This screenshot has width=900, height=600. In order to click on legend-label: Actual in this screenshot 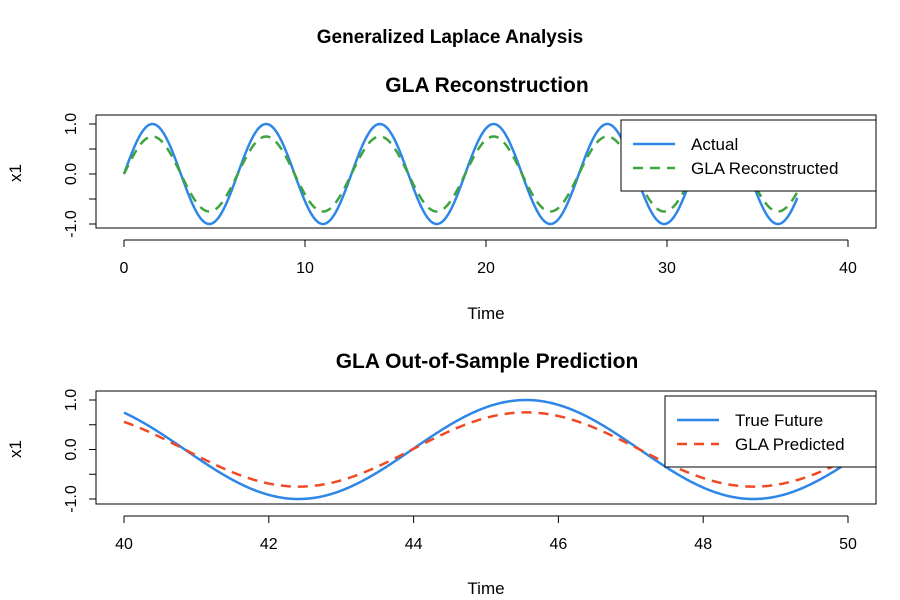, I will do `click(714, 144)`.